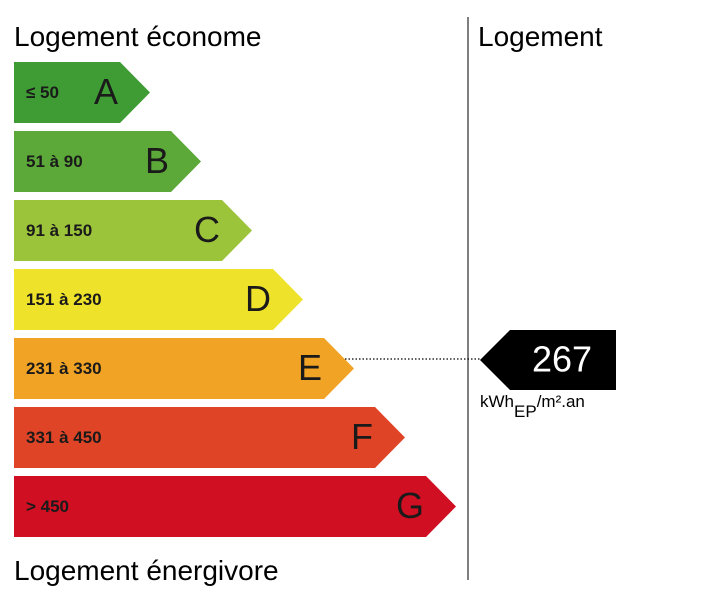 This screenshot has height=605, width=712. I want to click on class-range: 331 à 450, so click(64, 437).